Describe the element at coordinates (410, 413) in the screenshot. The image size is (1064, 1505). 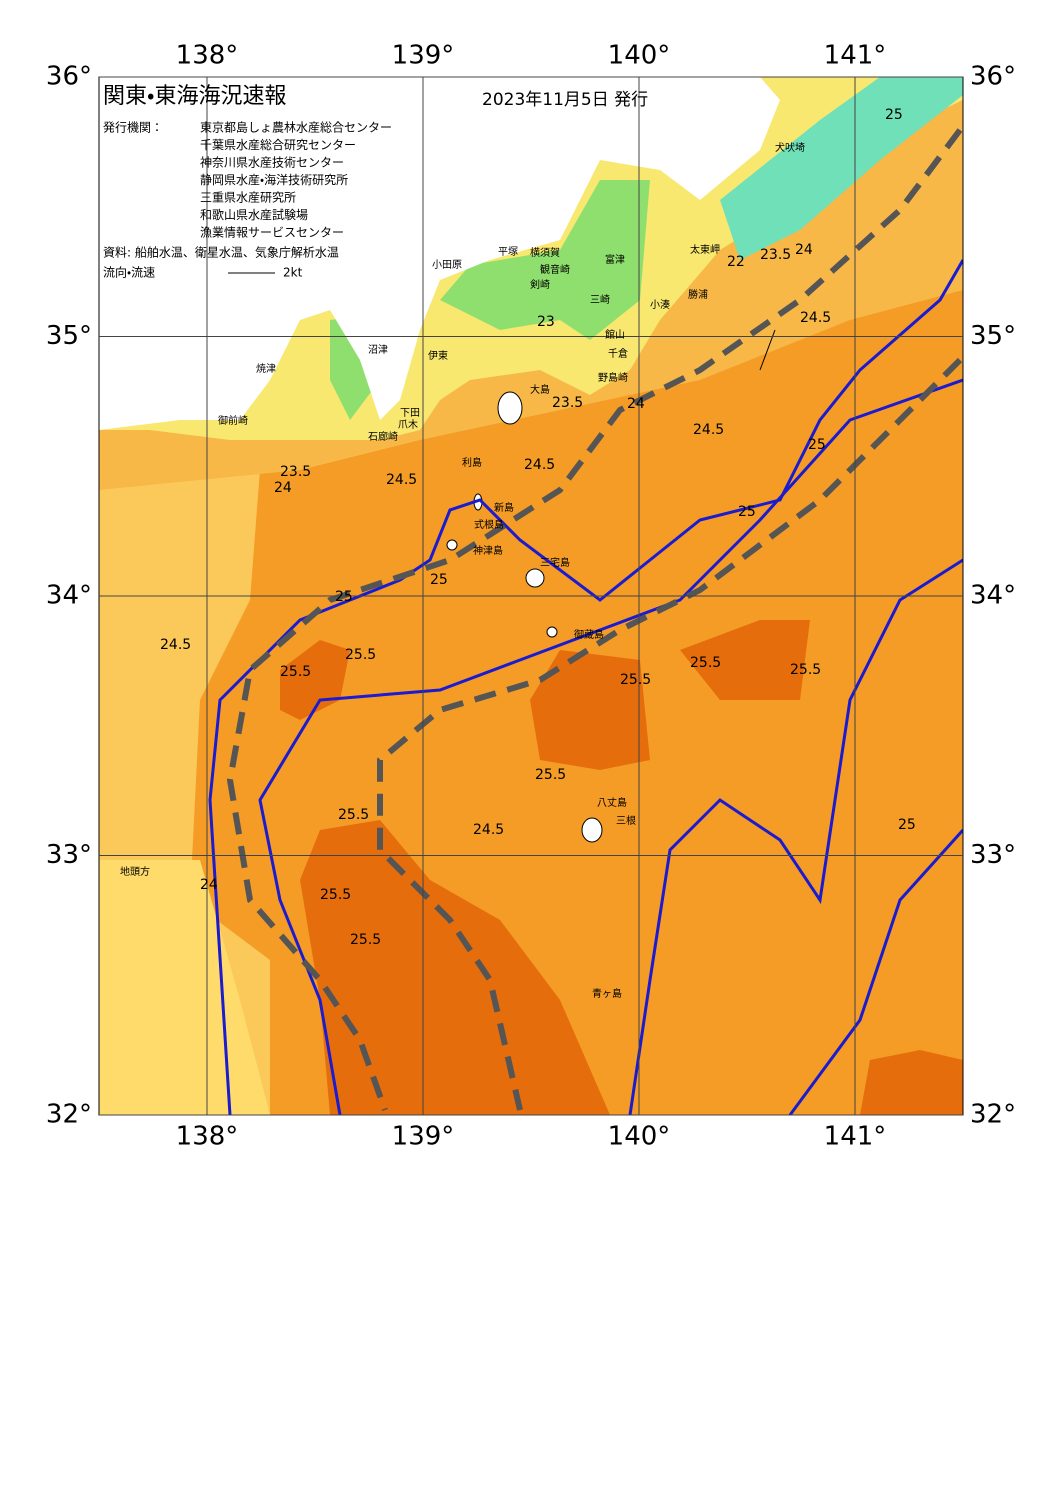
I see `place-name: 下田` at that location.